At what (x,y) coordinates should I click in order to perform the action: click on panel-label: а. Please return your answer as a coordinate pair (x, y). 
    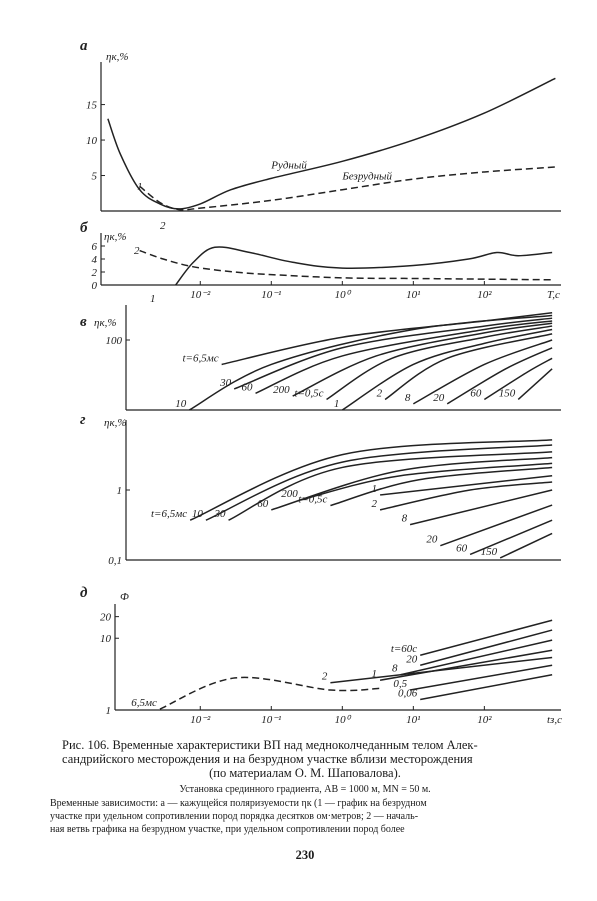
    Looking at the image, I should click on (84, 46).